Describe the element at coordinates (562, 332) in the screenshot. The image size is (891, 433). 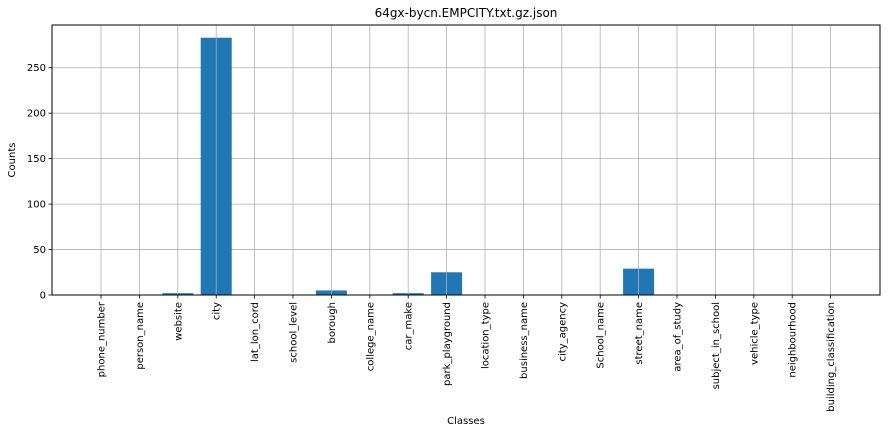
I see `x-tick-label: city_agency` at that location.